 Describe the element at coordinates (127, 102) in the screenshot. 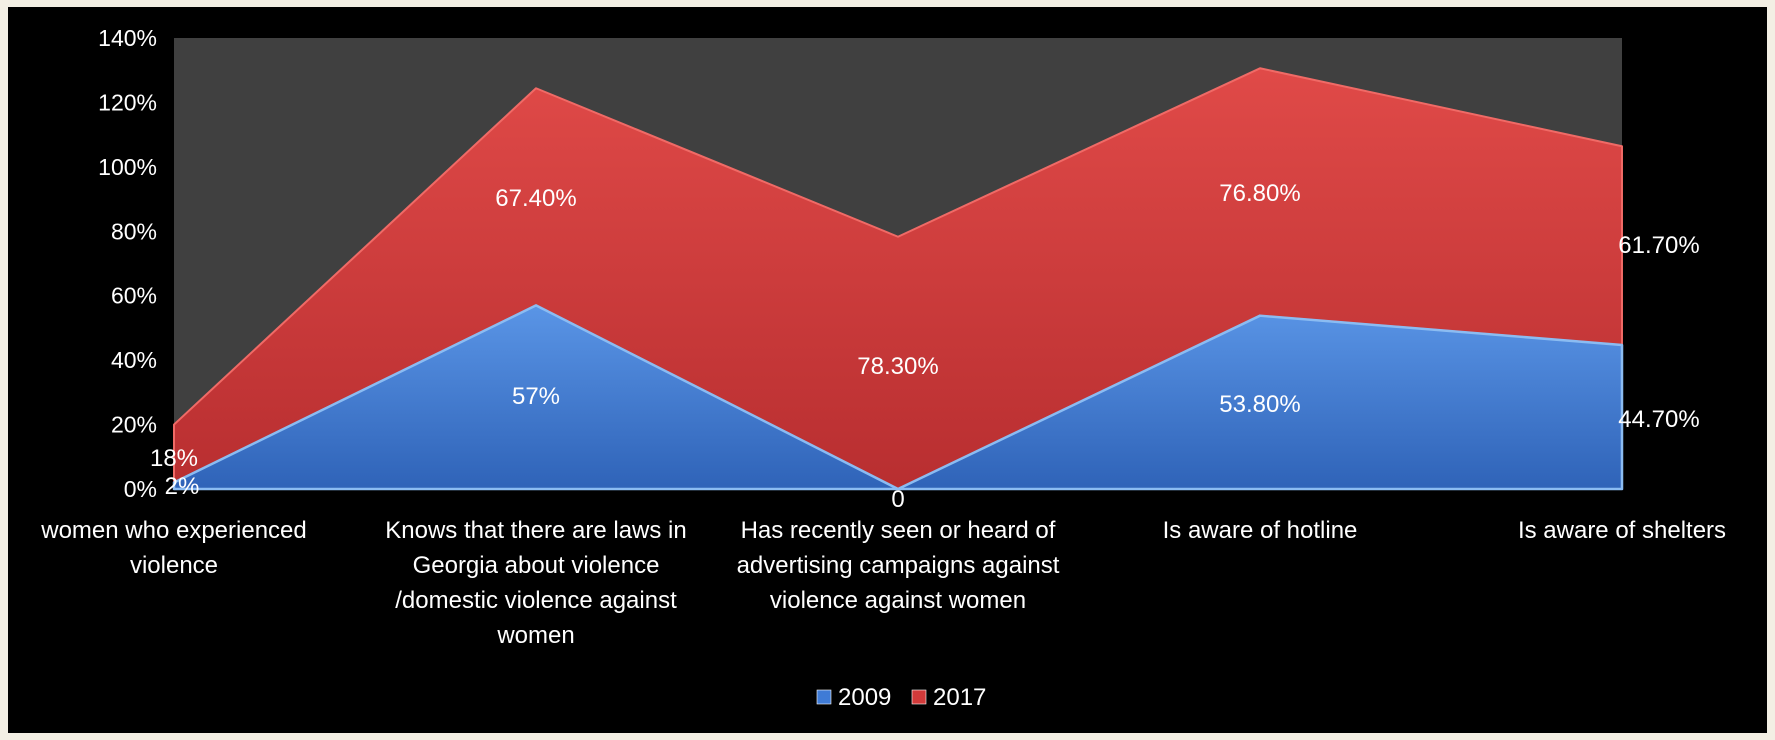

I see `y-tick-label: 120%` at that location.